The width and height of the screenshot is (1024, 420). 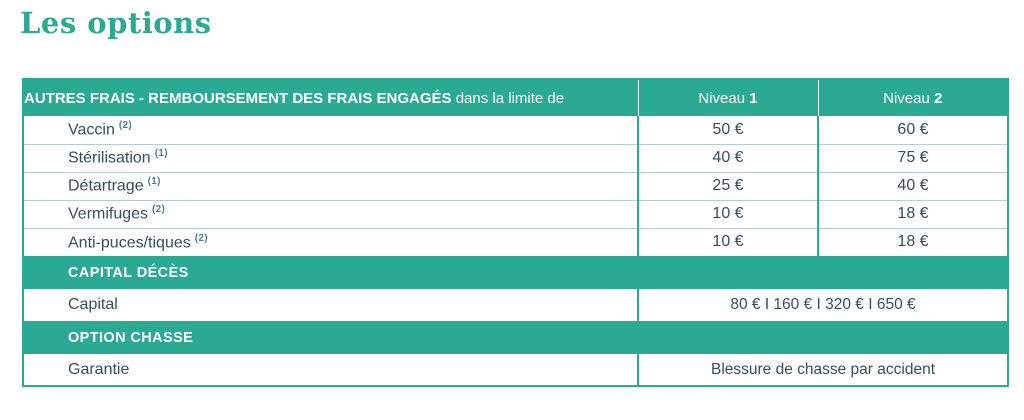 What do you see at coordinates (822, 370) in the screenshot?
I see `garantie-value: Blessure de chasse par accident` at bounding box center [822, 370].